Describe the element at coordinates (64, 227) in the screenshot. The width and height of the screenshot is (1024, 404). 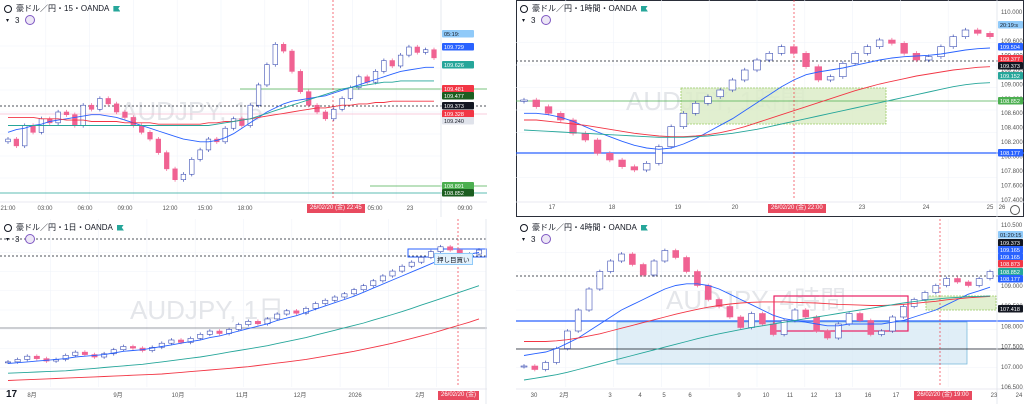
I see `chart-header-title: 豪ドル／円・1日・OANDA` at that location.